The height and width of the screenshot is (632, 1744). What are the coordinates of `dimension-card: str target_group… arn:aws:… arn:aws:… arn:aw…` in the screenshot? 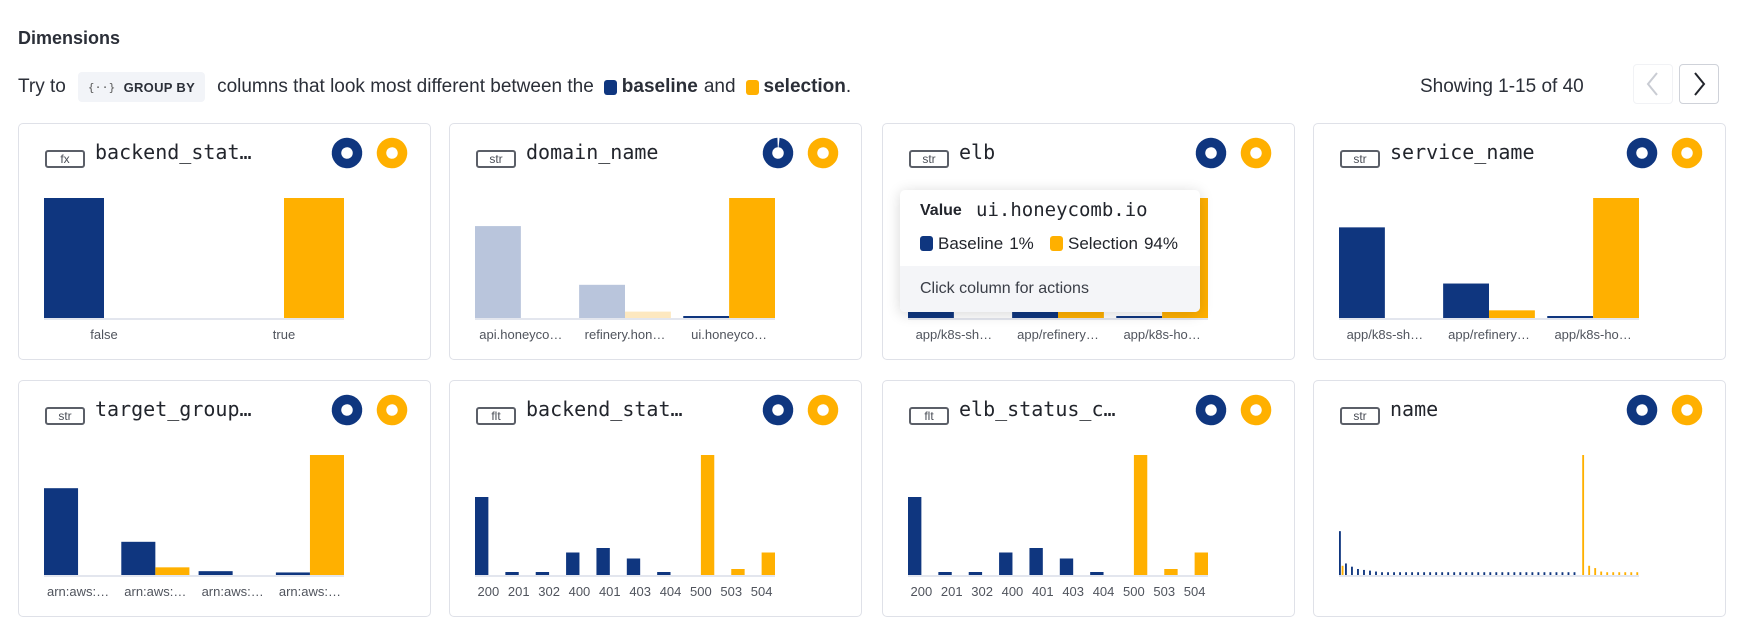 It's located at (224, 498).